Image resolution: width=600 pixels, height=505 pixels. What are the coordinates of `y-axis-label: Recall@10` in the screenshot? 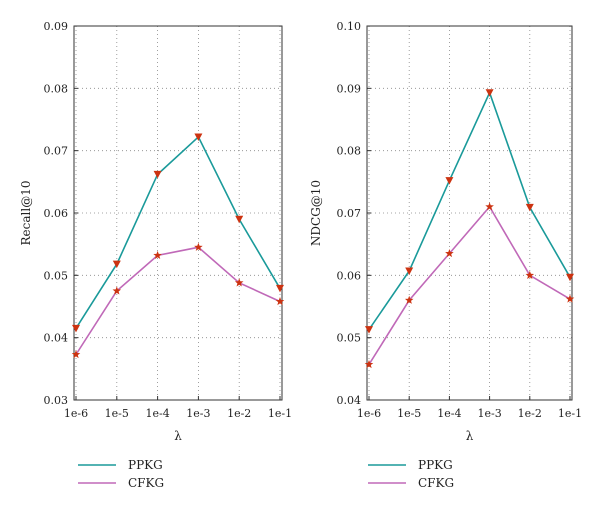 It's located at (26, 213).